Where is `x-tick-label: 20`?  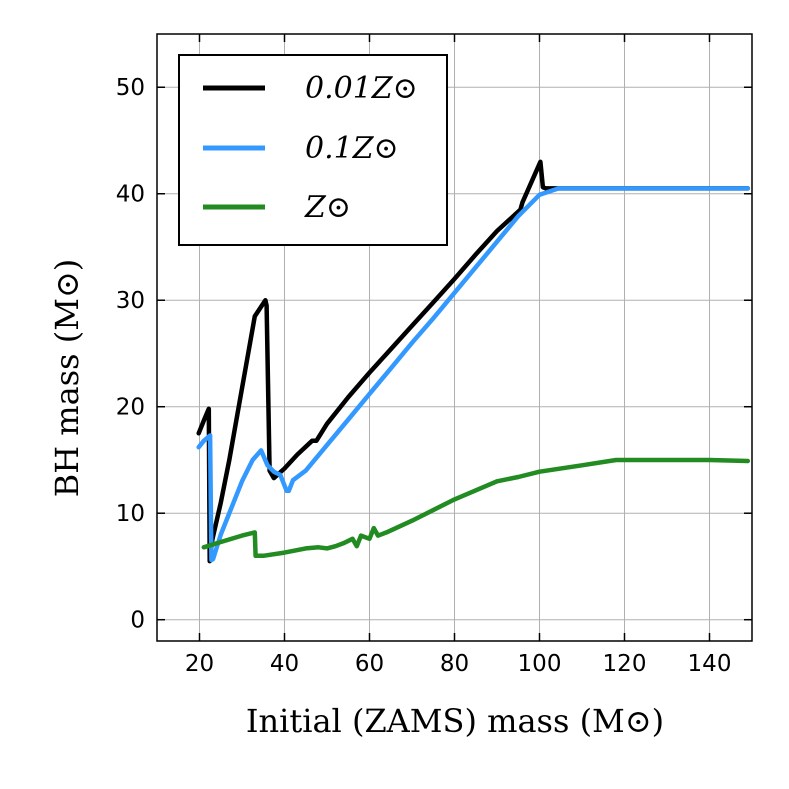 x-tick-label: 20 is located at coordinates (199, 664).